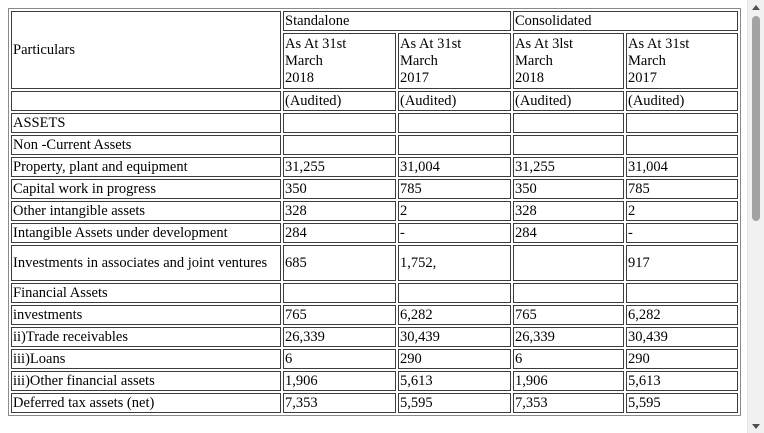 The height and width of the screenshot is (433, 764). I want to click on cell-consolidated-2017: 5,613, so click(682, 381).